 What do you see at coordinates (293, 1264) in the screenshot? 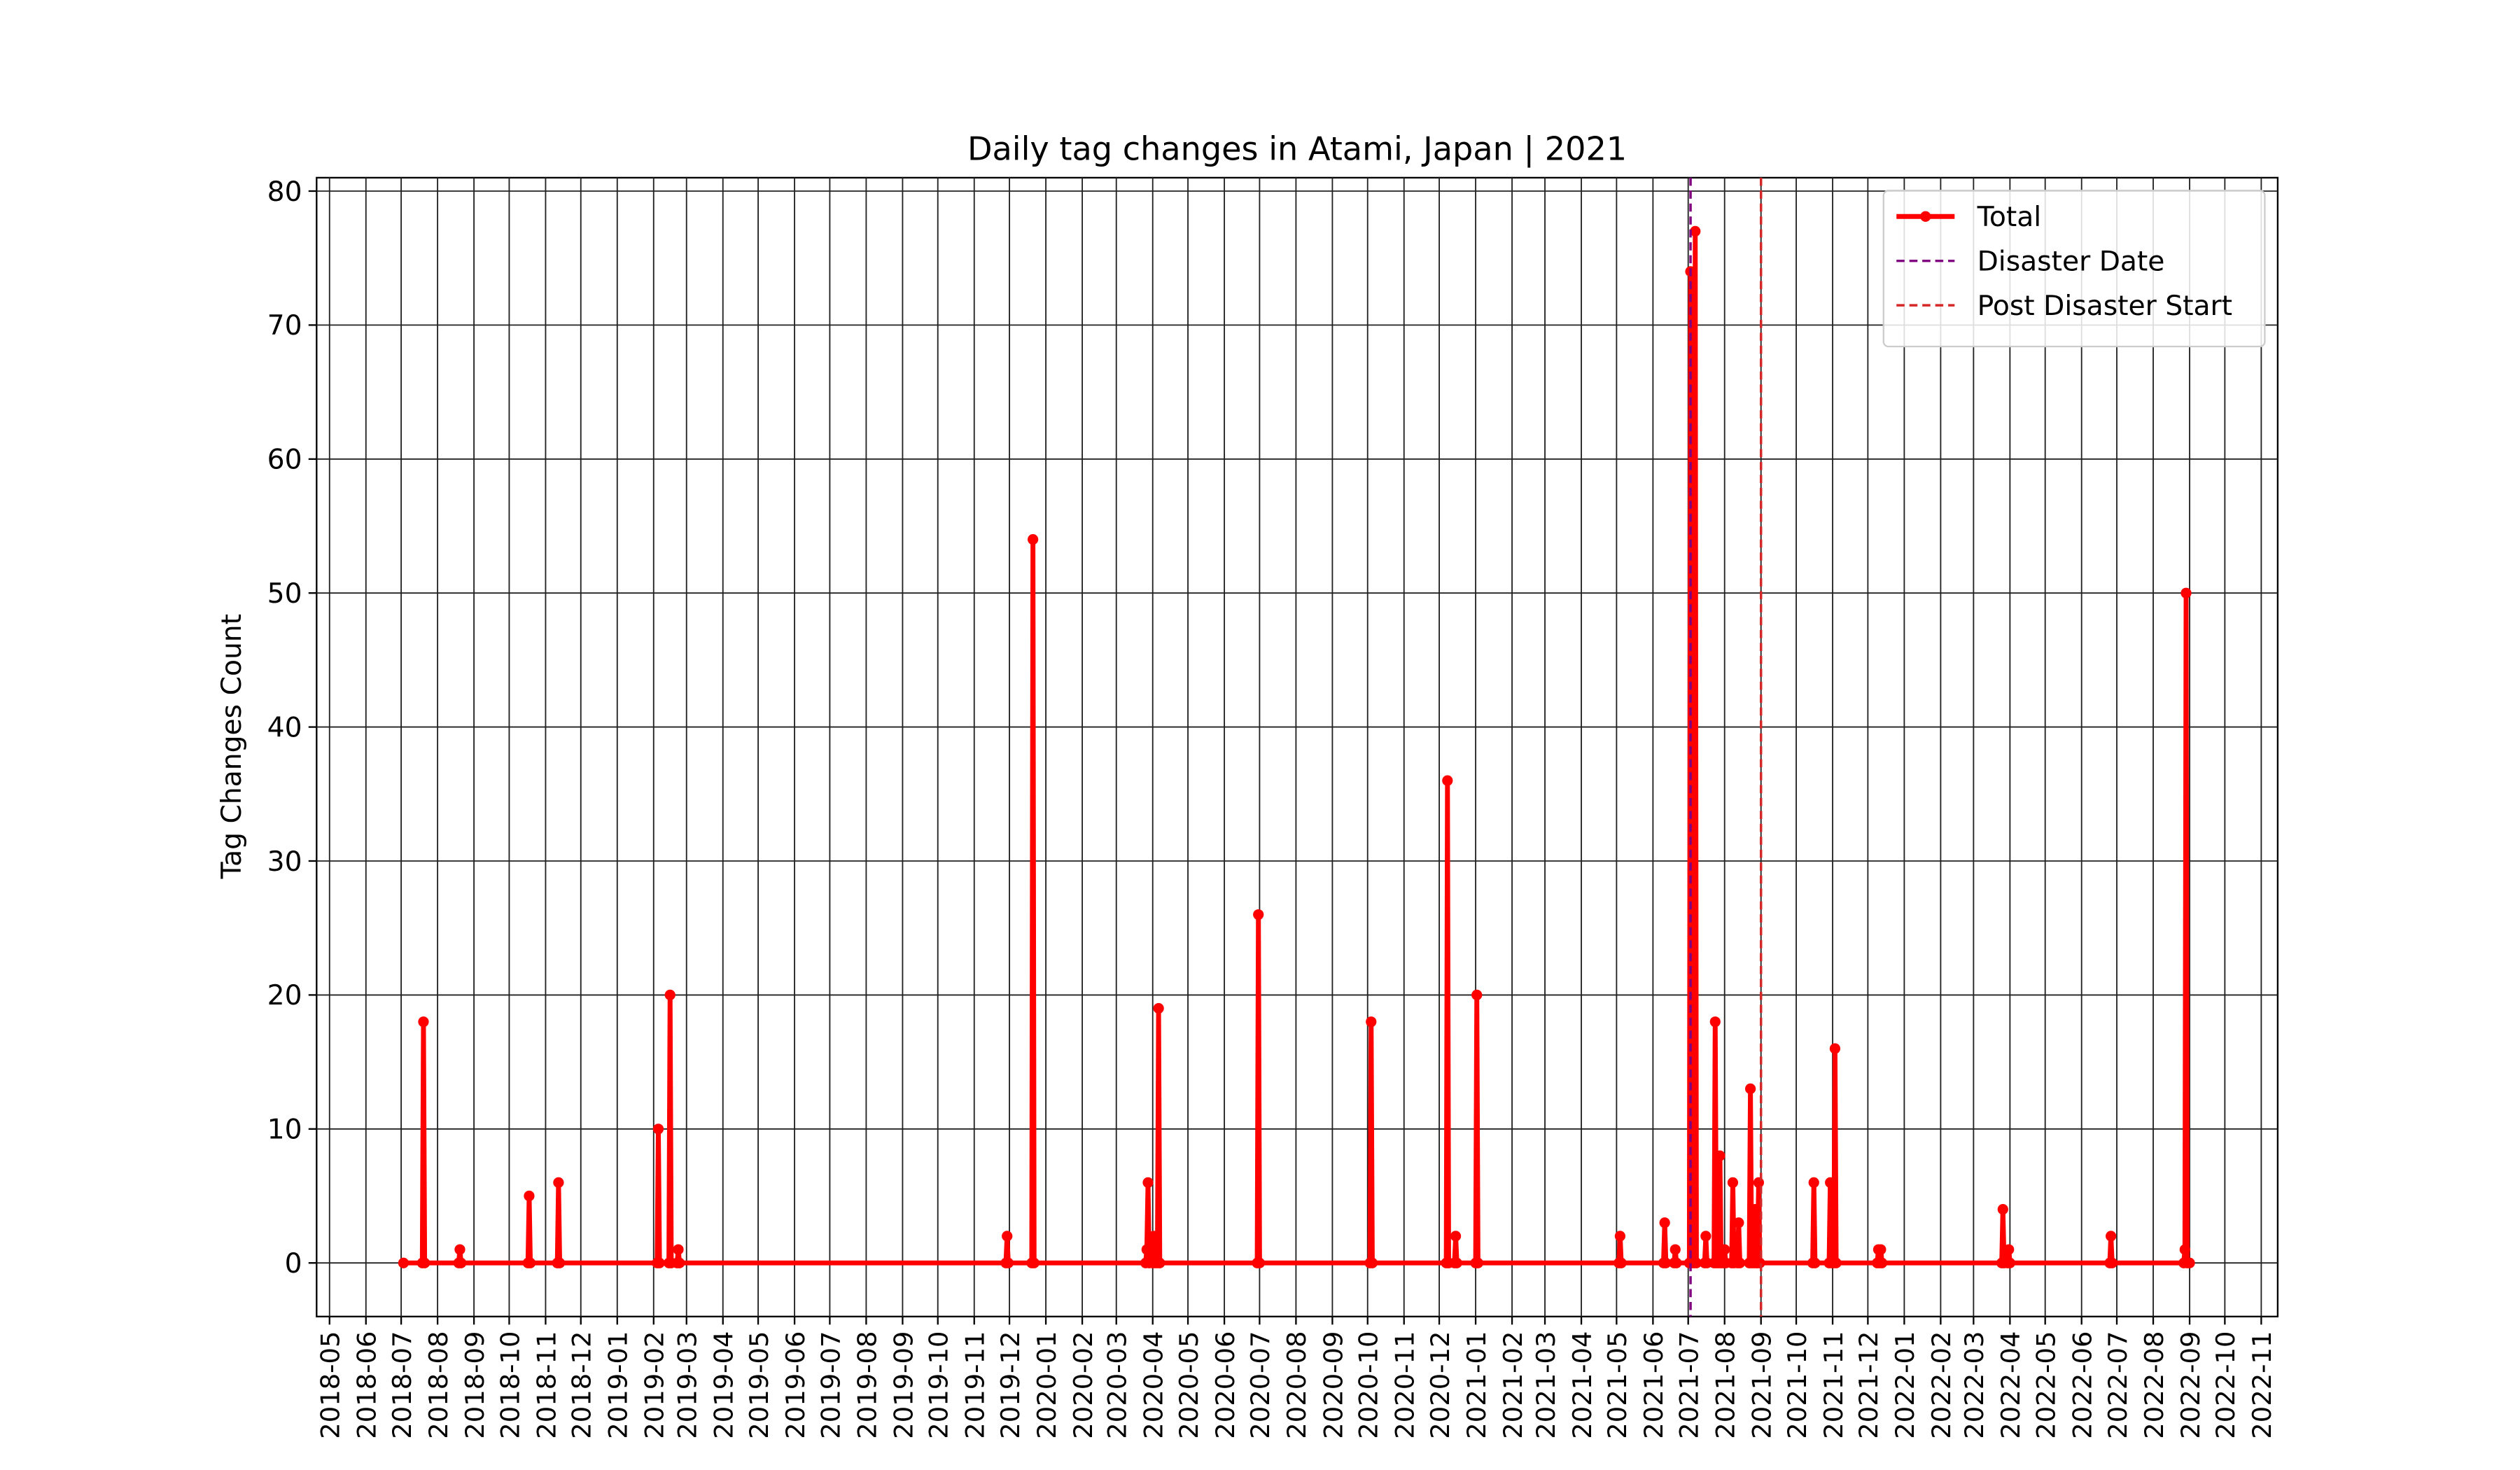
I see `y-tick-label: 0` at bounding box center [293, 1264].